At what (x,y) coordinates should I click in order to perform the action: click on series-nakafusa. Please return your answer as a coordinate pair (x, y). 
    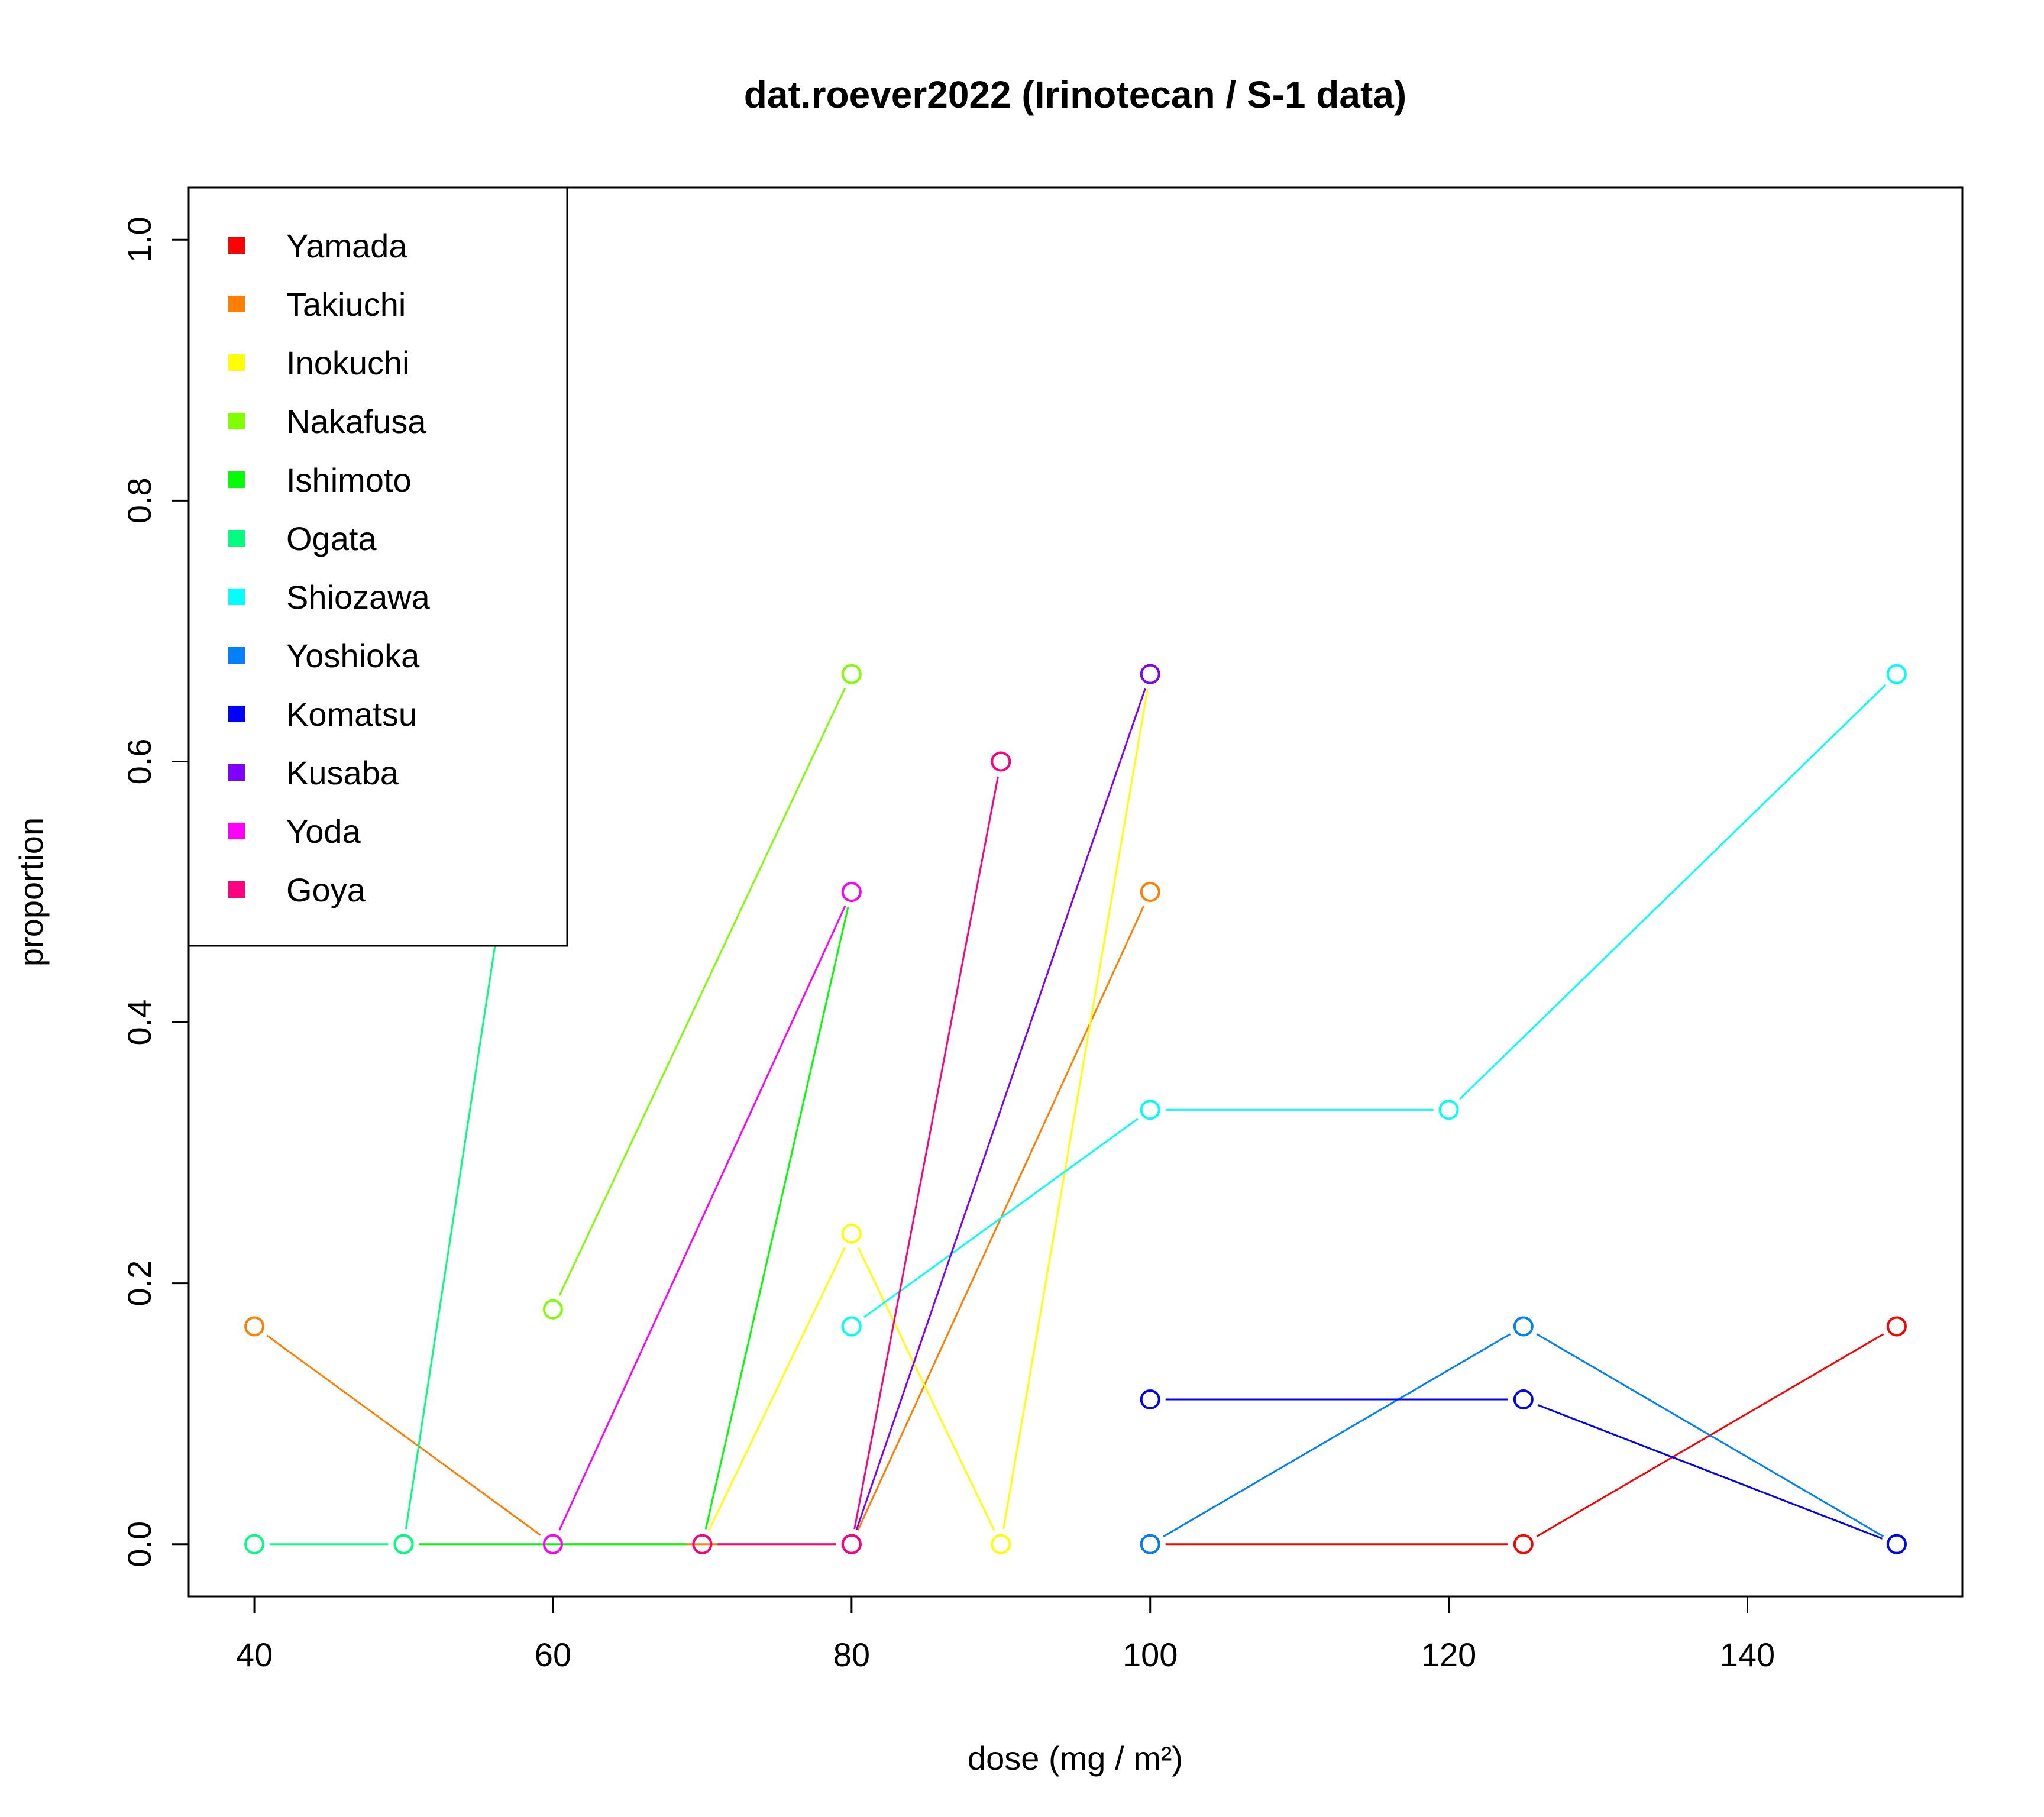
    Looking at the image, I should click on (702, 992).